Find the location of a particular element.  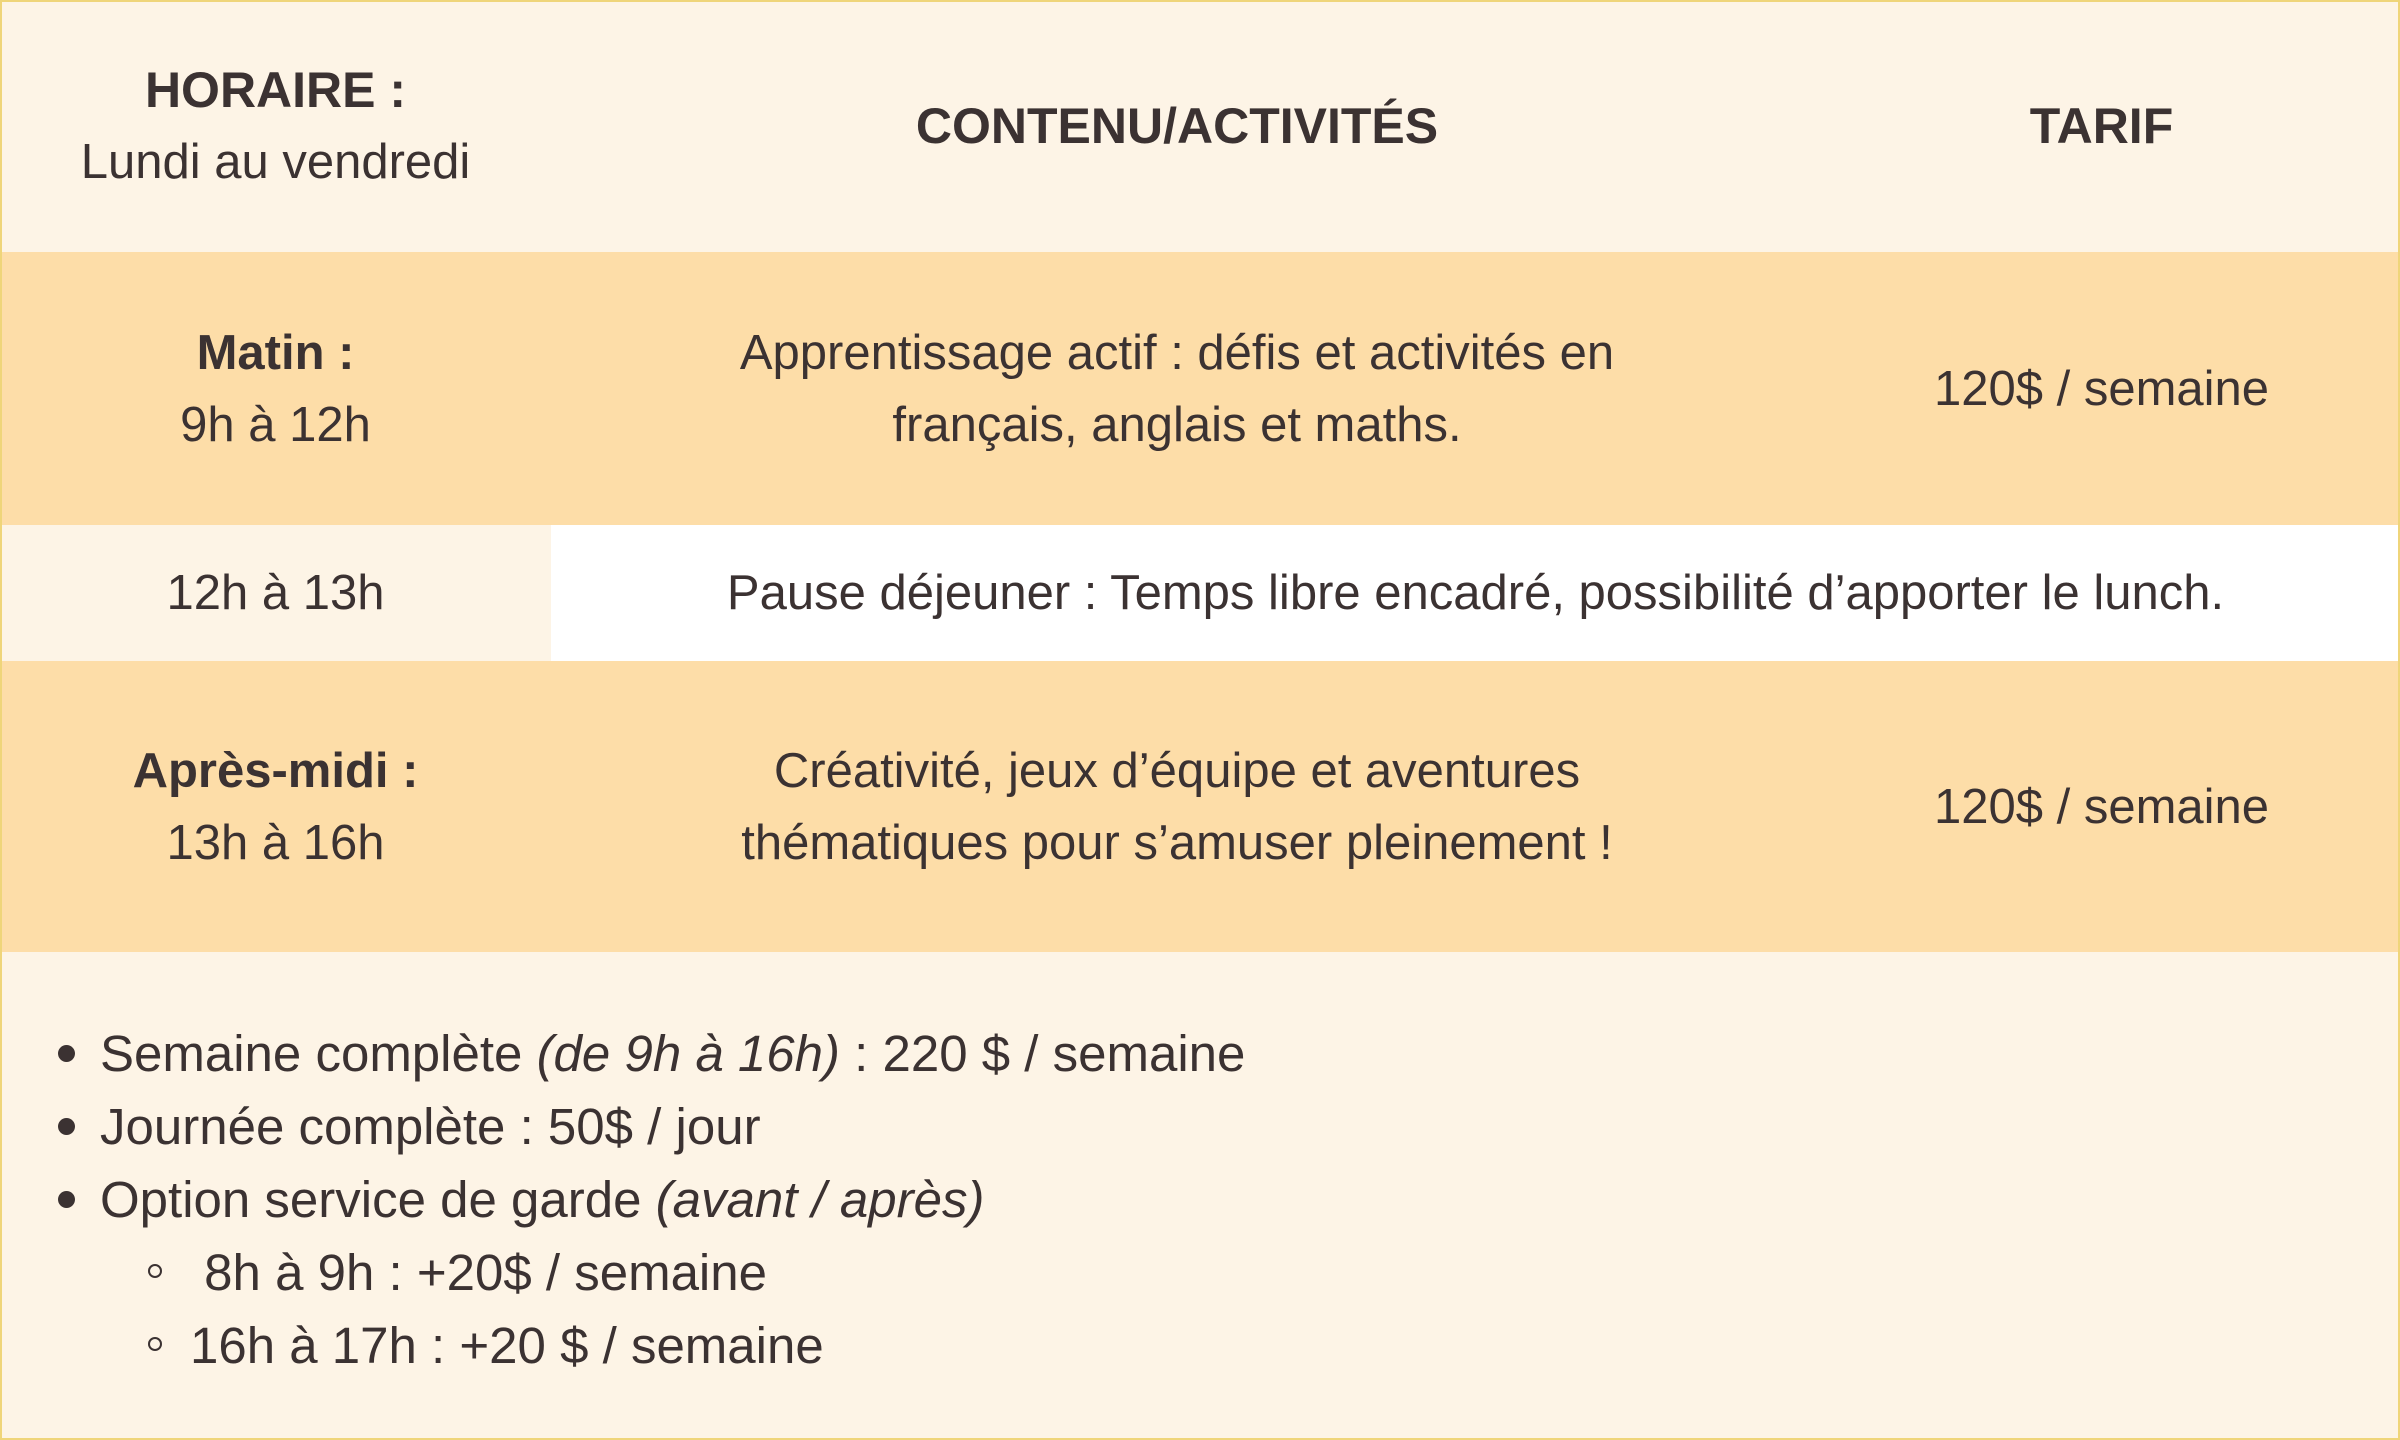

row-matin-time: Matin : 9h à 12h is located at coordinates (276, 389).